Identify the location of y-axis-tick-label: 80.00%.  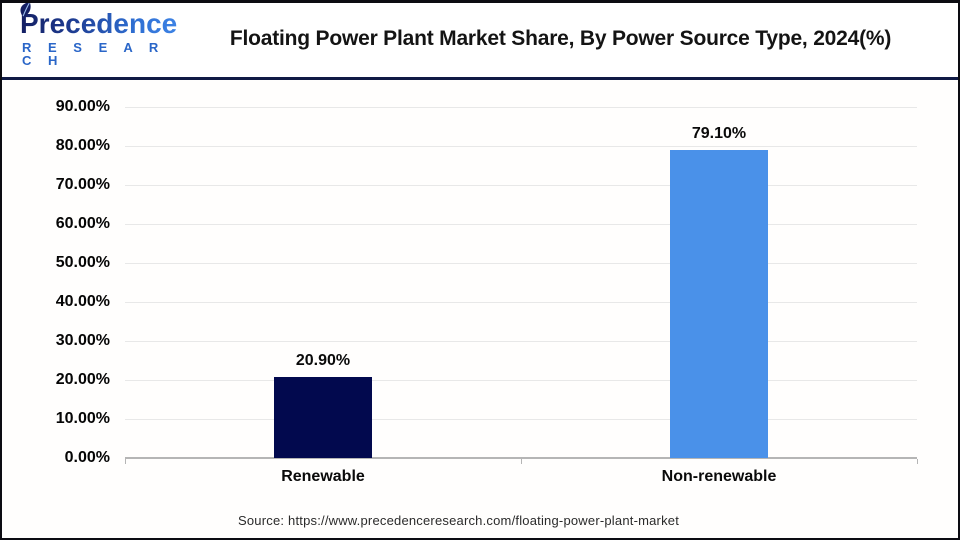
(82, 145).